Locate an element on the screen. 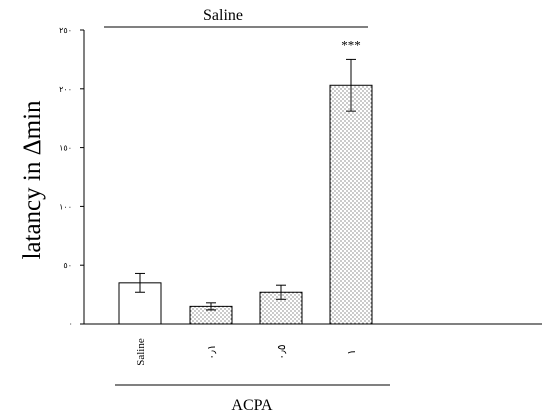 The image size is (542, 419). top-bracket: Saline is located at coordinates (236, 17).